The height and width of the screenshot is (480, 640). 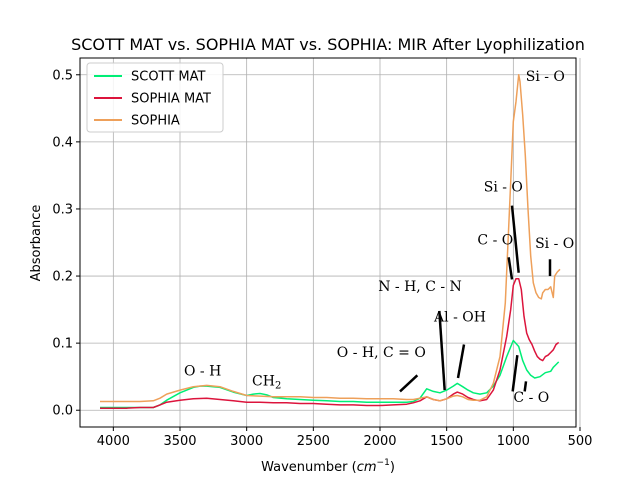 What do you see at coordinates (62, 411) in the screenshot?
I see `y-tick-label: 0.0` at bounding box center [62, 411].